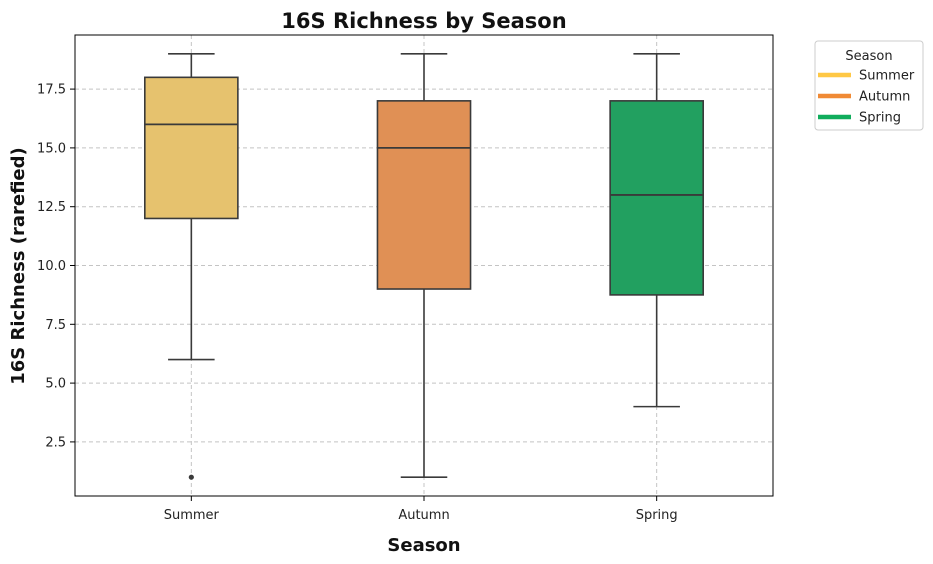  I want to click on legend: Season Summer Autumn Spring, so click(869, 85).